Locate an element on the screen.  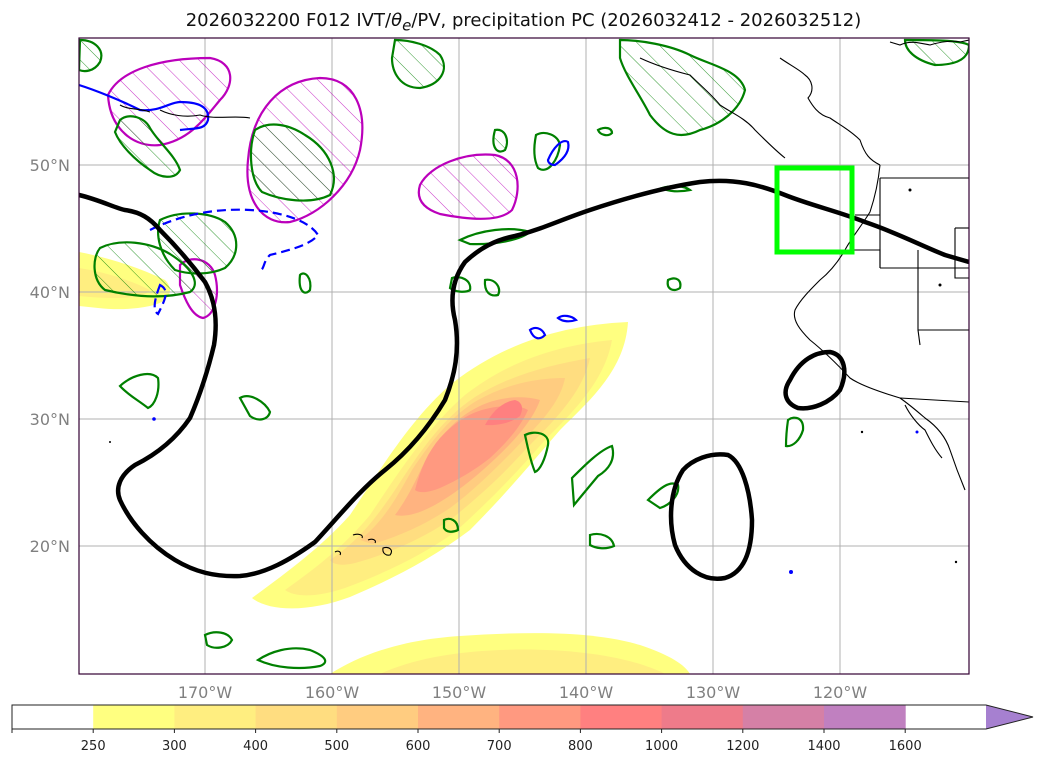
ivt-plume-main is located at coordinates (440, 465).